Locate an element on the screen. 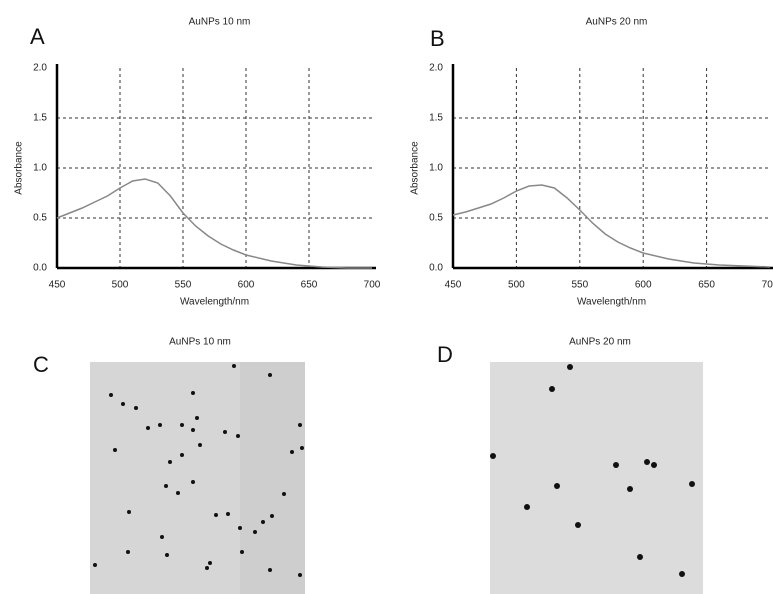 The image size is (773, 594). panel-label: C is located at coordinates (41, 364).